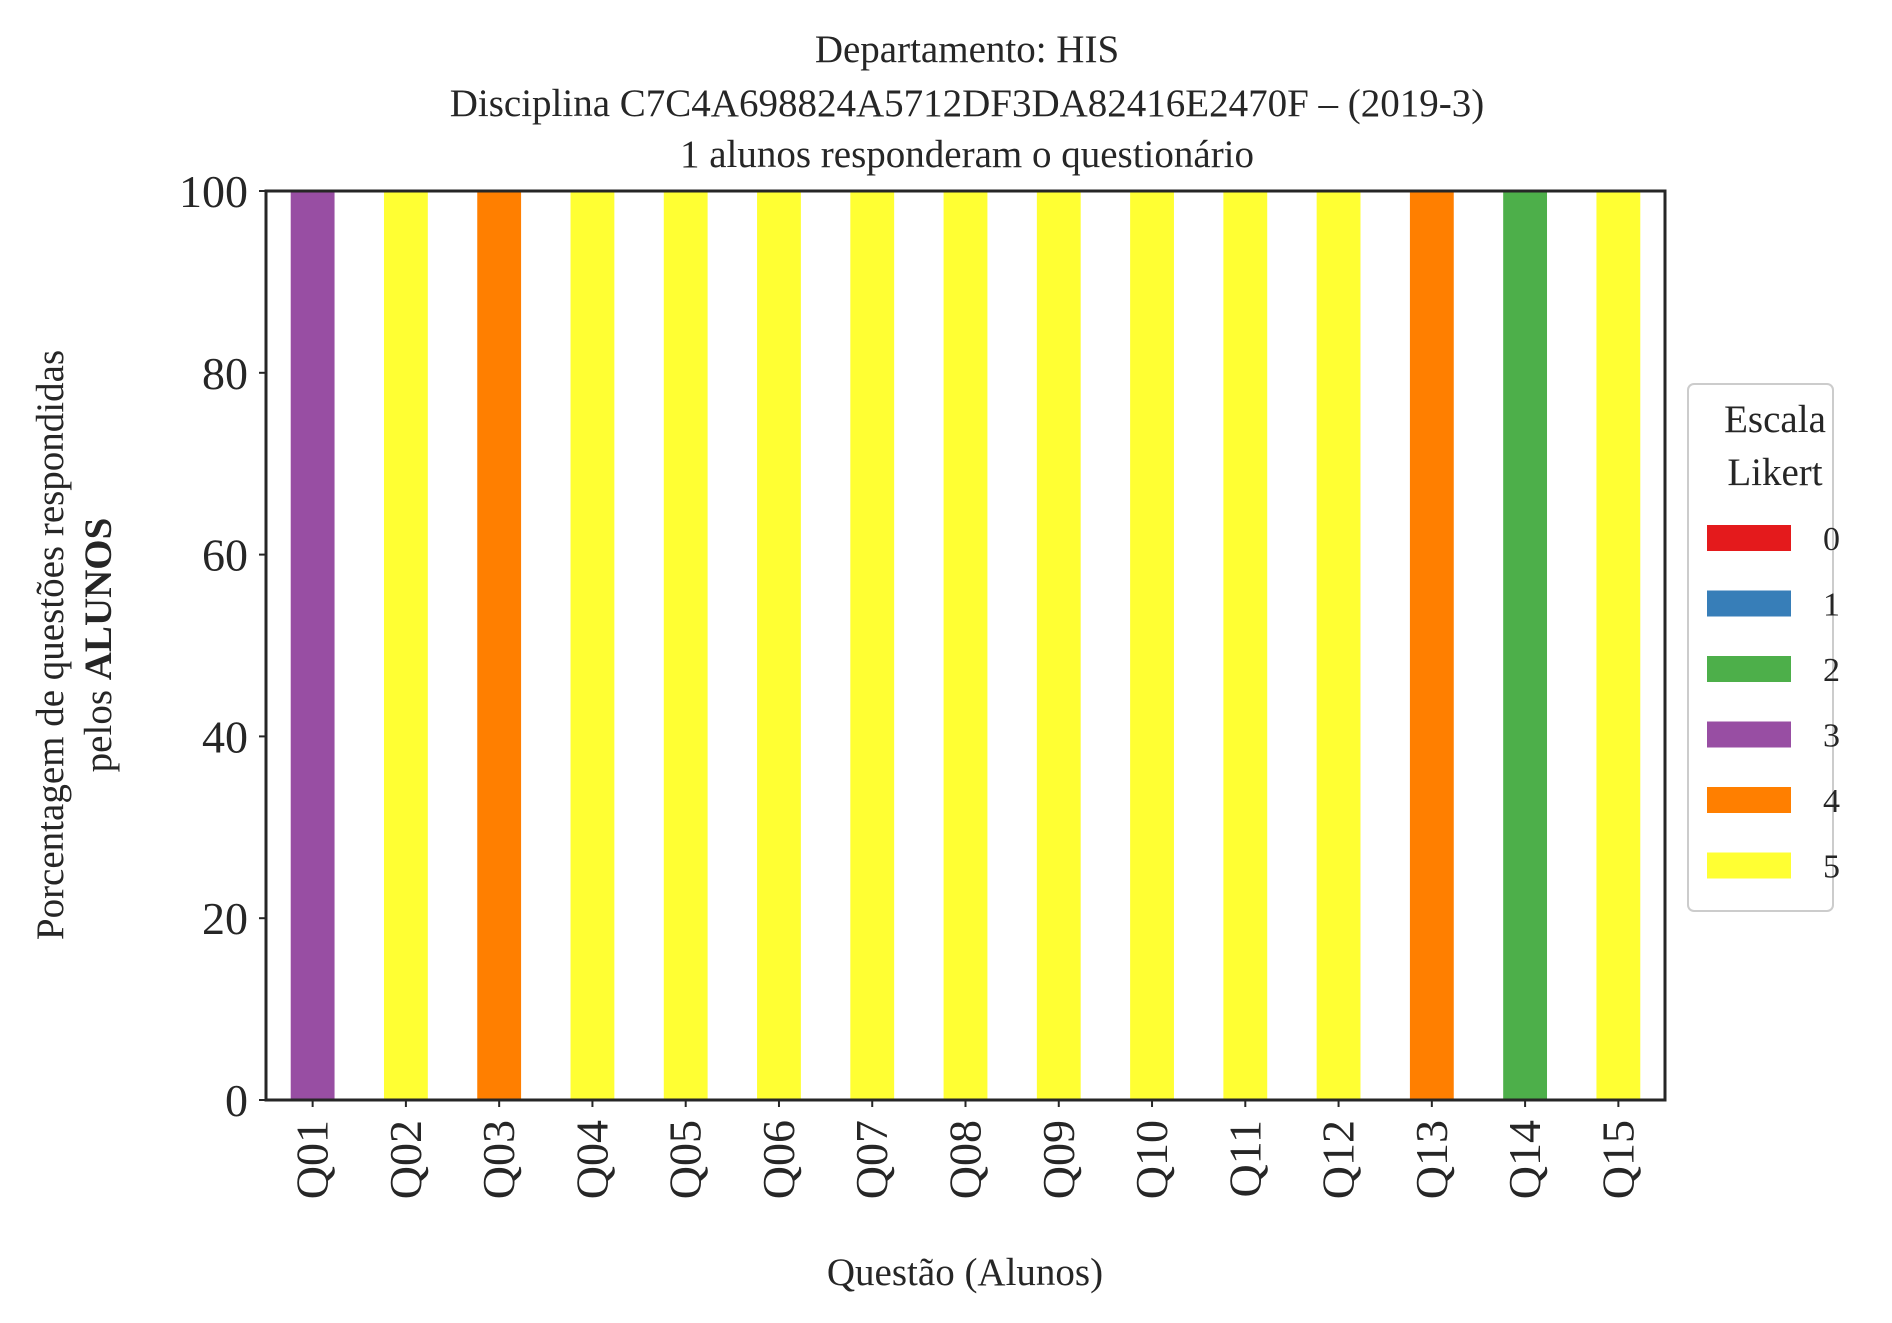 Image resolution: width=1892 pixels, height=1323 pixels. What do you see at coordinates (1831, 605) in the screenshot?
I see `legend-label-1: 1` at bounding box center [1831, 605].